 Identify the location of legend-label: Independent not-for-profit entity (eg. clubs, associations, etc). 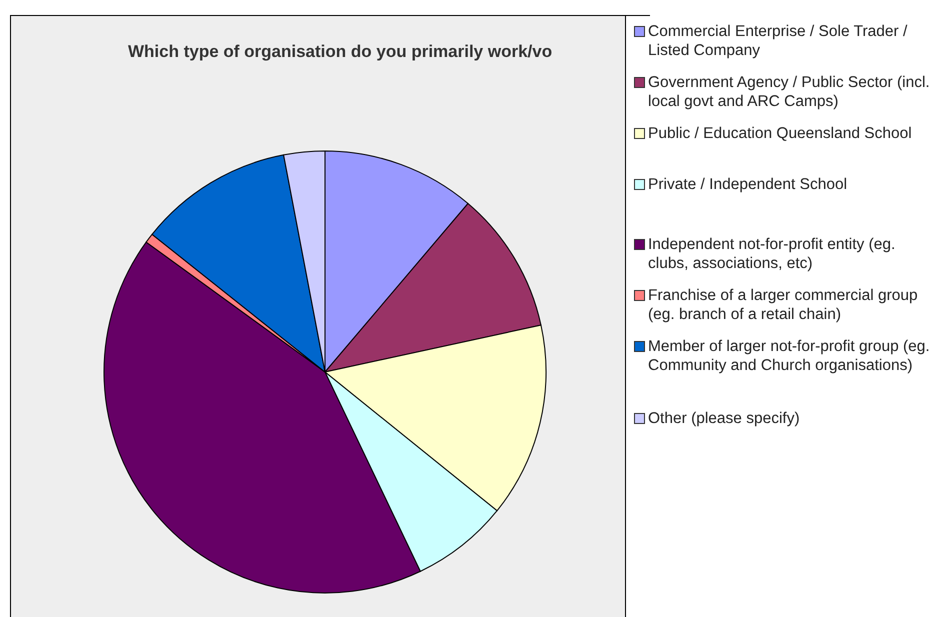
(772, 254).